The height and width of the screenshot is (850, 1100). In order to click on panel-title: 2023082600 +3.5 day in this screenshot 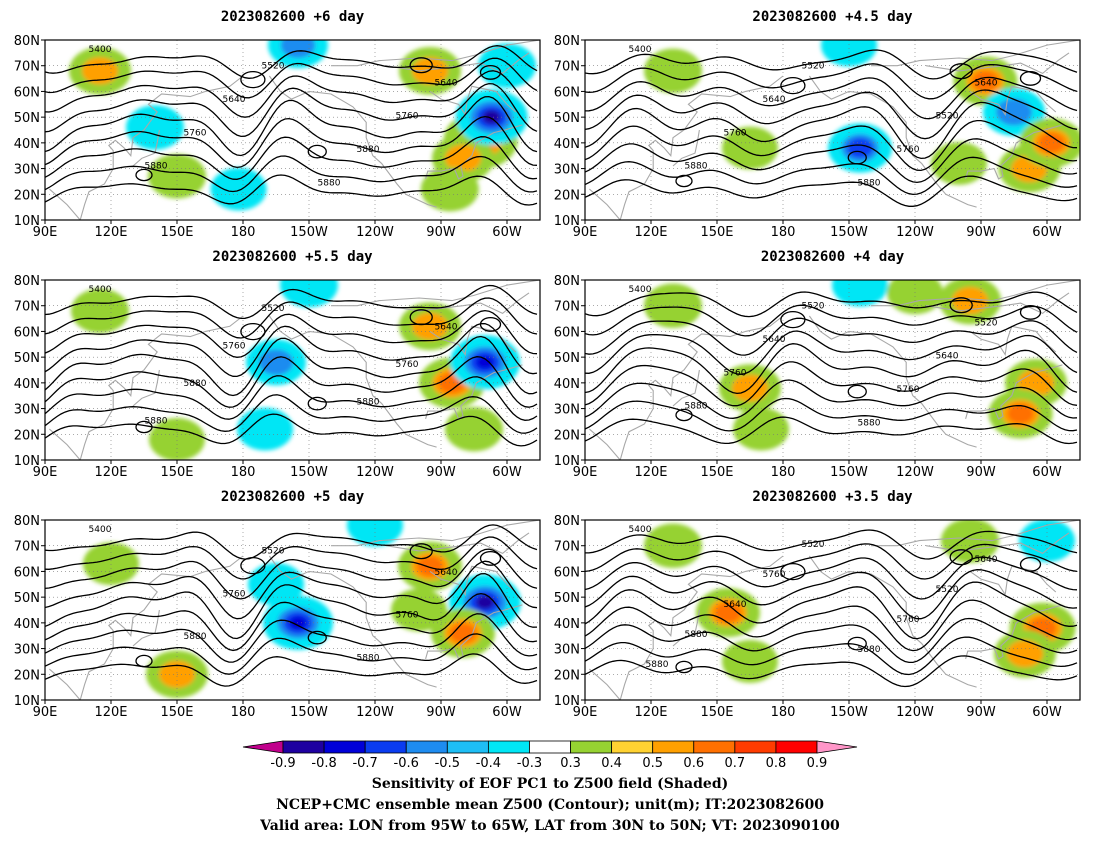, I will do `click(832, 497)`.